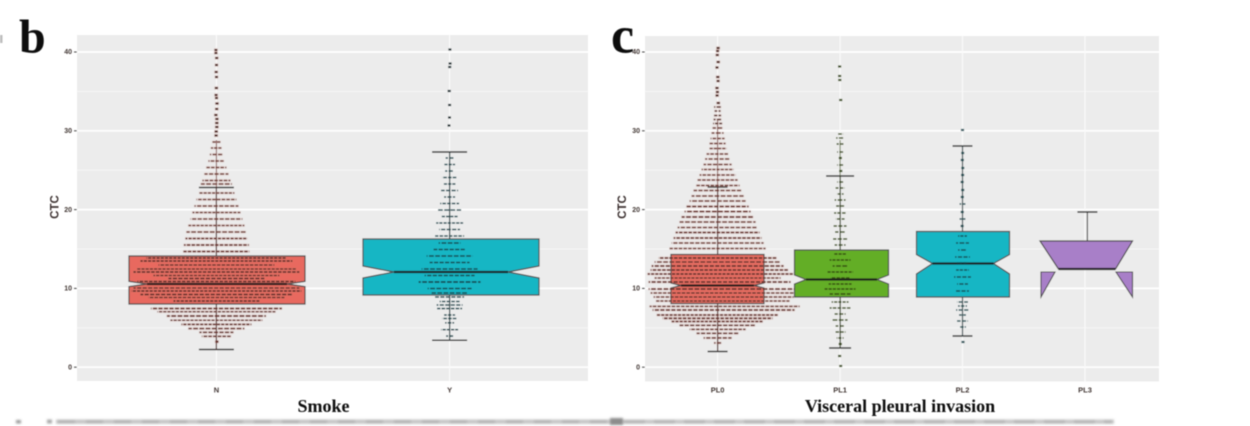  I want to click on svg-text: b, so click(32, 37).